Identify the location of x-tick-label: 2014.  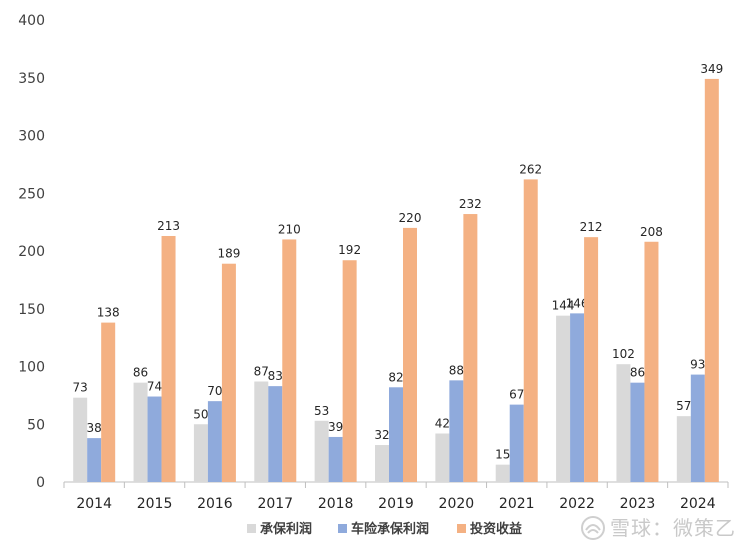
(94, 504).